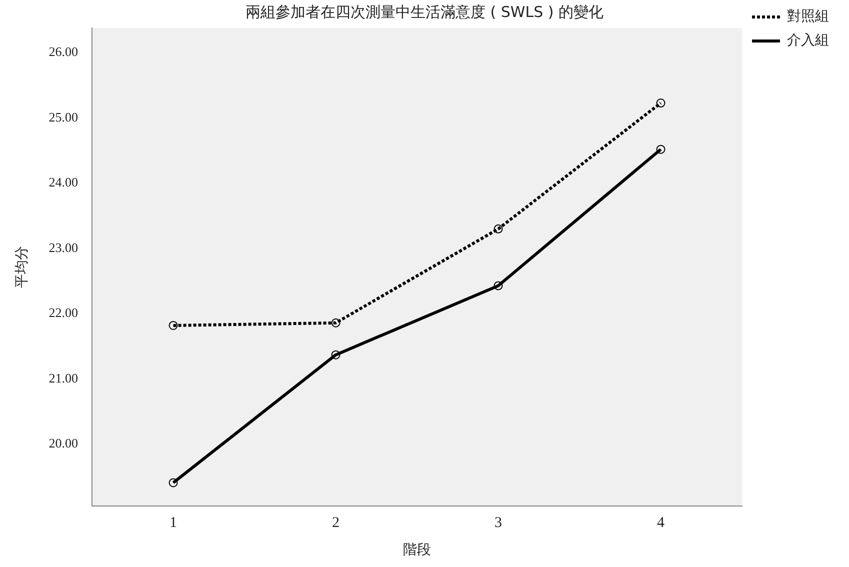 The width and height of the screenshot is (849, 567). Describe the element at coordinates (63, 182) in the screenshot. I see `y-tick-label: 24.00` at that location.